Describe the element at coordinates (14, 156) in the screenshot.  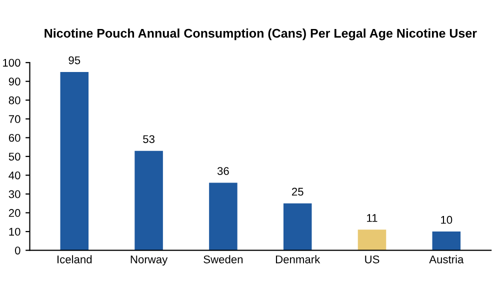
I see `y-tick-label: 50` at that location.